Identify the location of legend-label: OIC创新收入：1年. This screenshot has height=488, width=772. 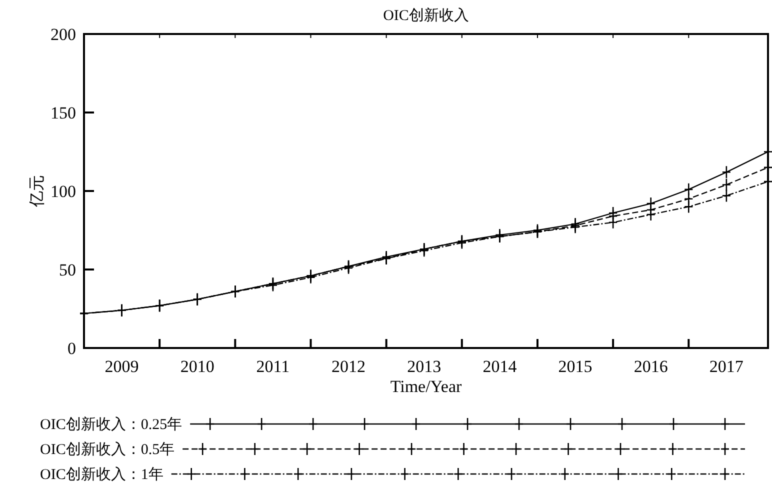
(102, 474).